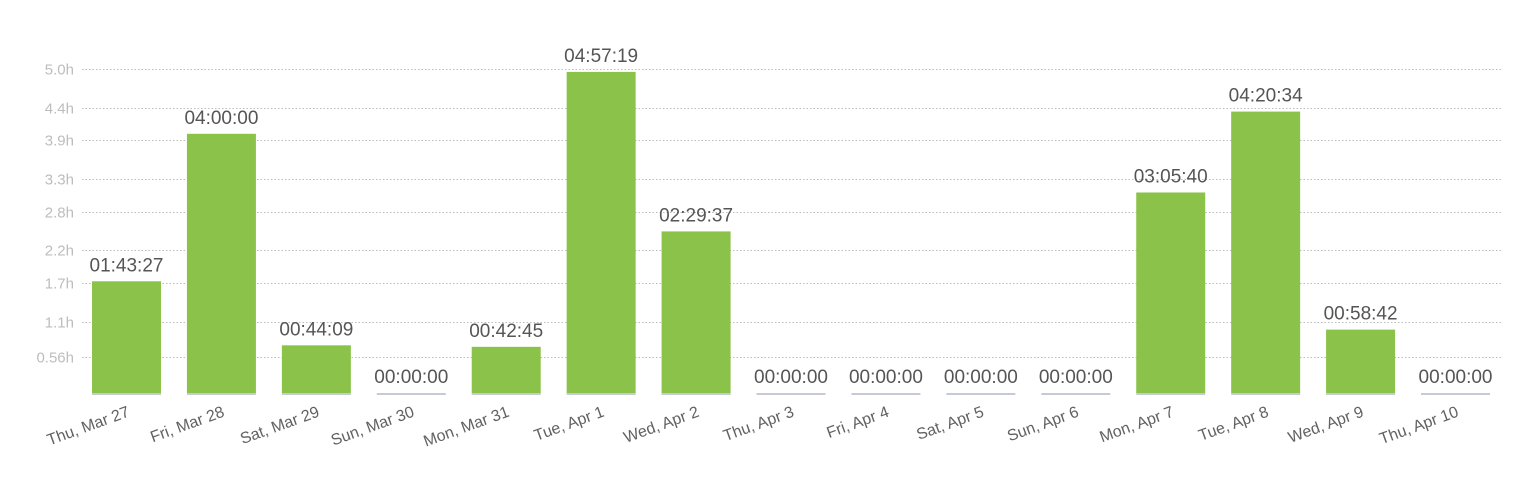 The width and height of the screenshot is (1531, 493). What do you see at coordinates (1043, 425) in the screenshot?
I see `x-tick-label: Sun, Apr 6` at bounding box center [1043, 425].